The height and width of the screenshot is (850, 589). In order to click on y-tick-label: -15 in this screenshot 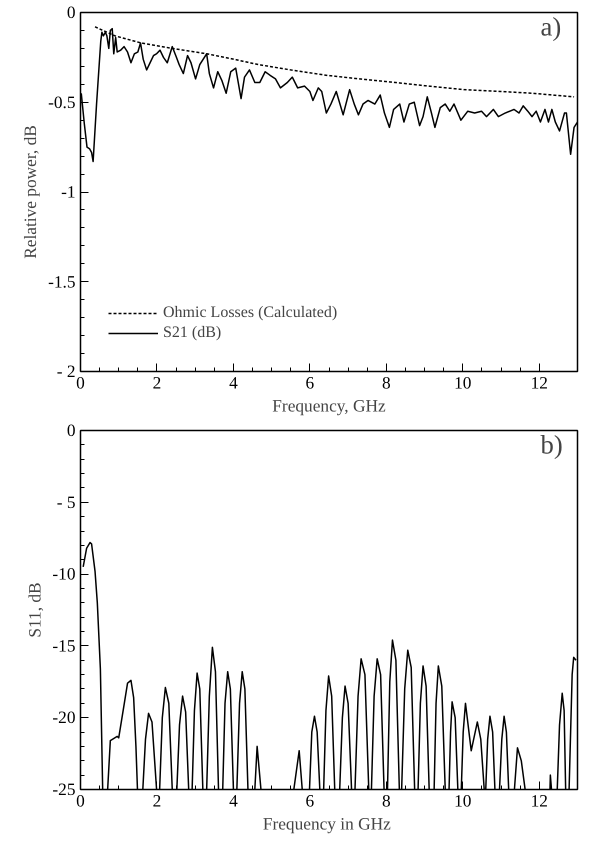, I will do `click(64, 646)`.